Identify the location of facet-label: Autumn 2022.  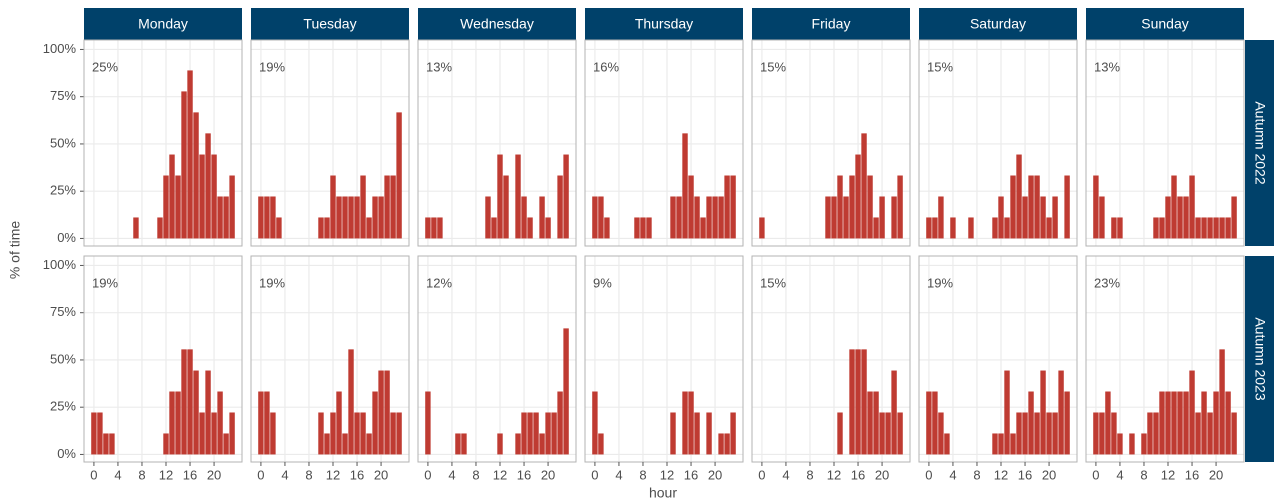
(1260, 142).